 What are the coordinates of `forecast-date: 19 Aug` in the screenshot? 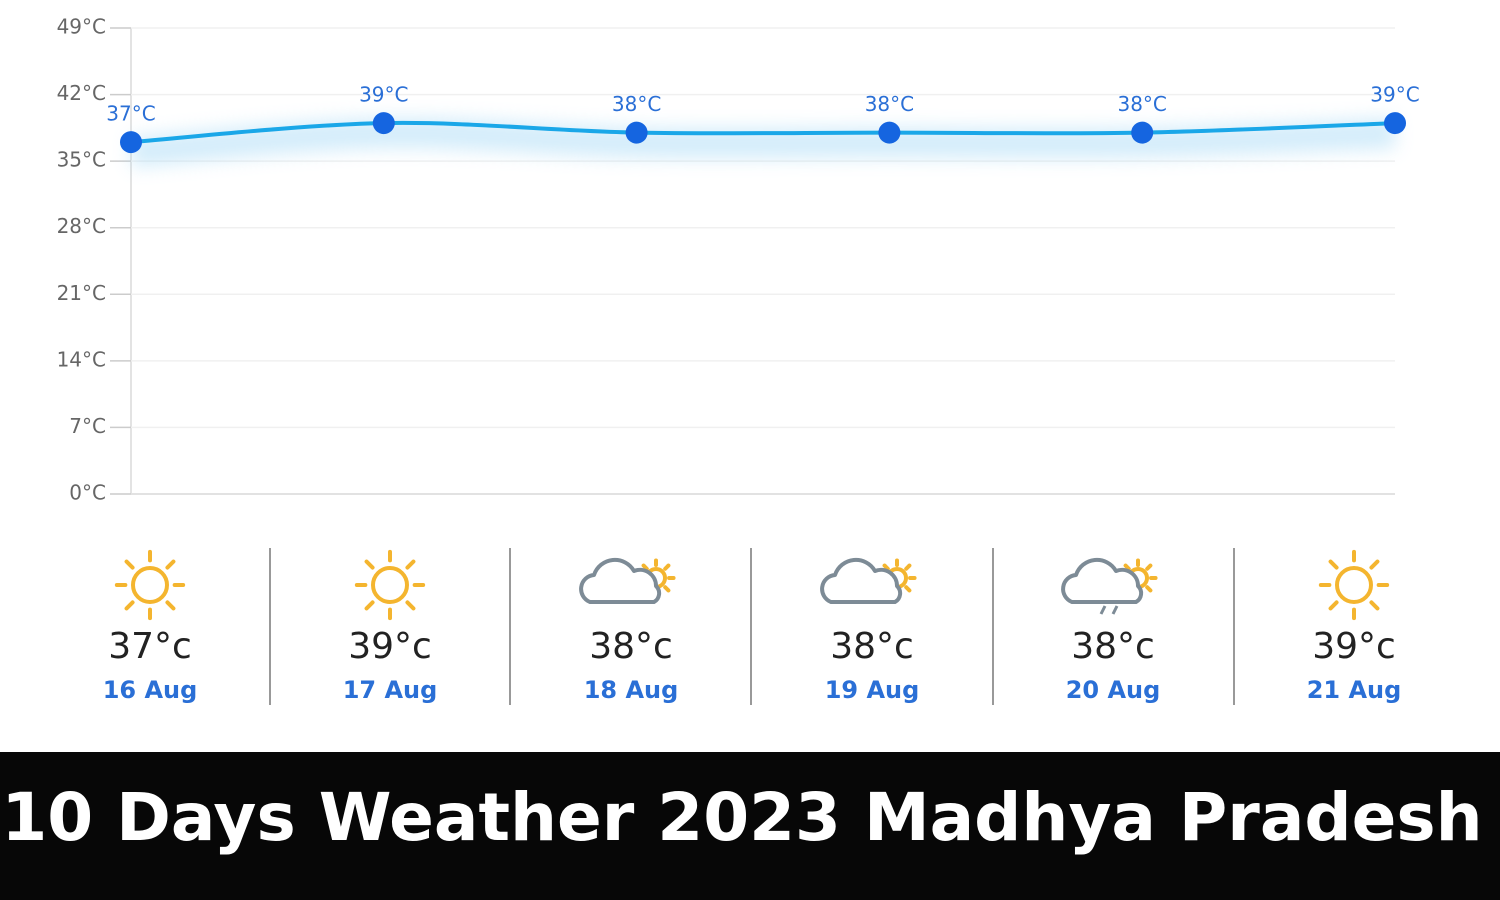 It's located at (872, 690).